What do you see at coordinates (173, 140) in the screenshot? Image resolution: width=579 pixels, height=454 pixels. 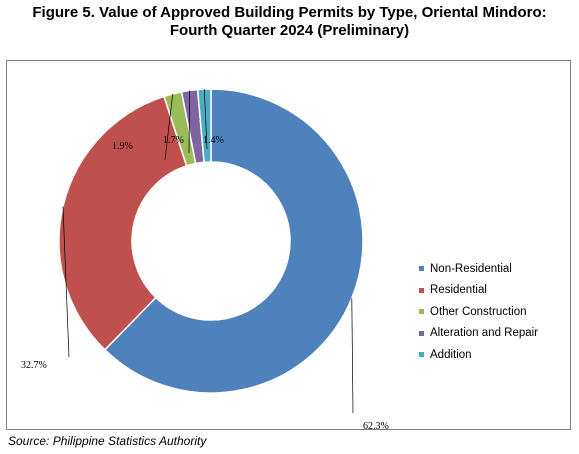 I see `data-label-alteration-and-repair: 1.7%` at bounding box center [173, 140].